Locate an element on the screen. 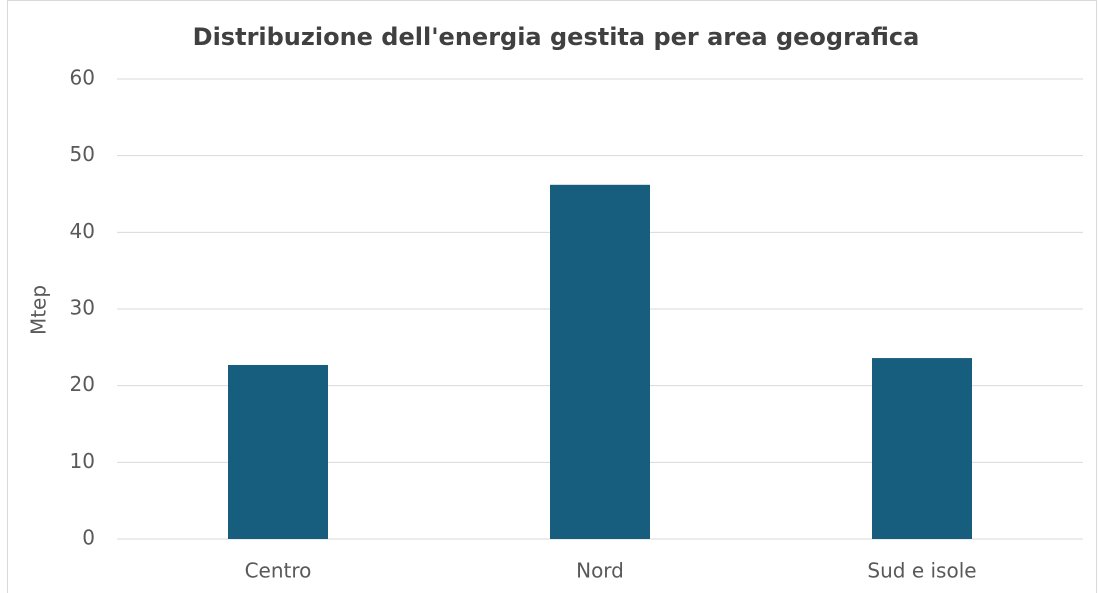  y-tick-label: 0 is located at coordinates (88, 538).